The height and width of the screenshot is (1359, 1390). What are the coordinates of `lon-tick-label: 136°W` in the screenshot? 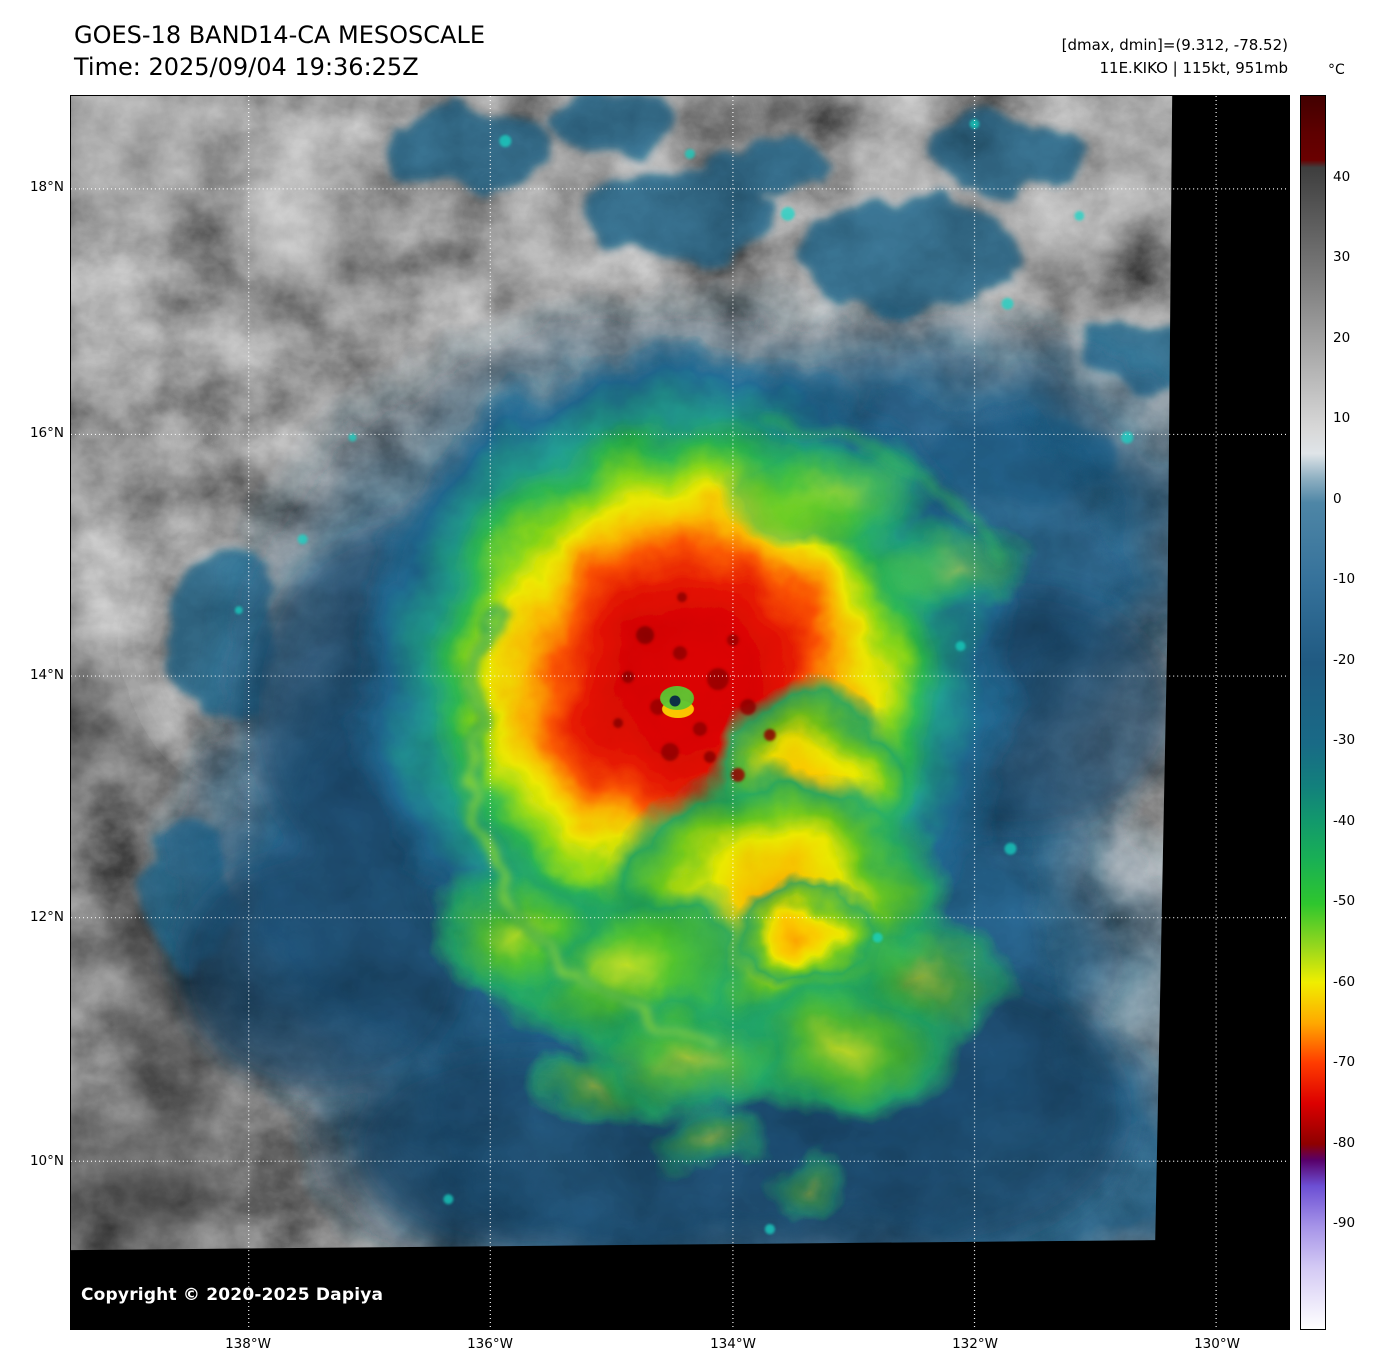 It's located at (490, 1344).